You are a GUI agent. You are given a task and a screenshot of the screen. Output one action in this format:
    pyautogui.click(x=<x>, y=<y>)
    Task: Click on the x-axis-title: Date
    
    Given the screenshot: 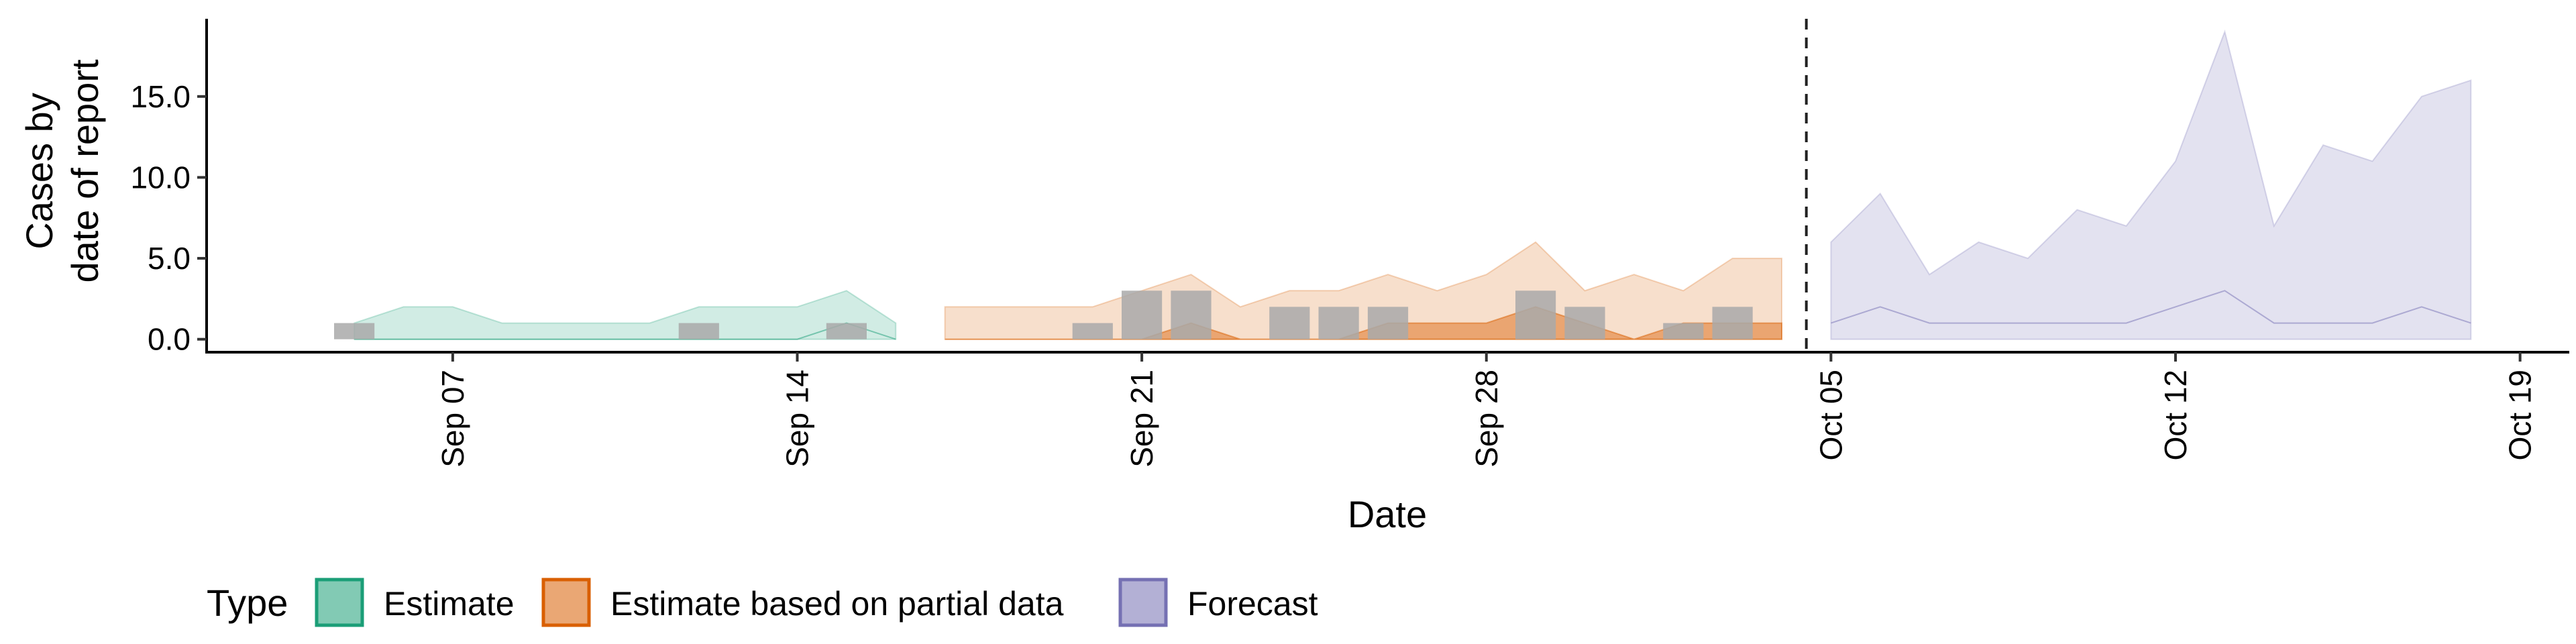 What is the action you would take?
    pyautogui.click(x=1387, y=514)
    